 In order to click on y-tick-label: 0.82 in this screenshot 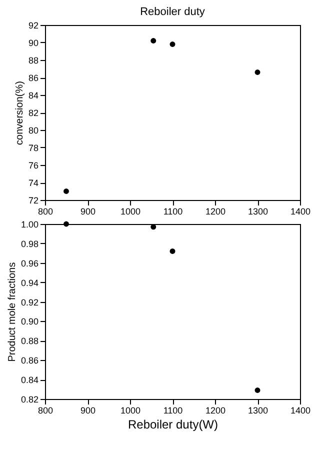, I will do `click(29, 399)`.